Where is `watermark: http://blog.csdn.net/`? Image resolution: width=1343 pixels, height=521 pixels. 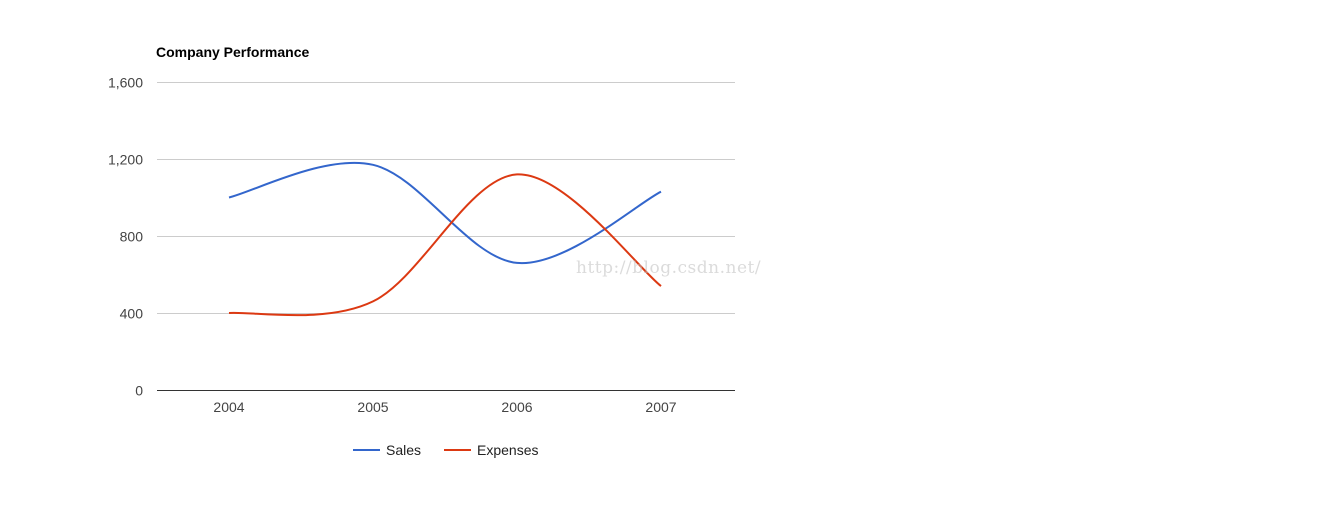
watermark: http://blog.csdn.net/ is located at coordinates (669, 268).